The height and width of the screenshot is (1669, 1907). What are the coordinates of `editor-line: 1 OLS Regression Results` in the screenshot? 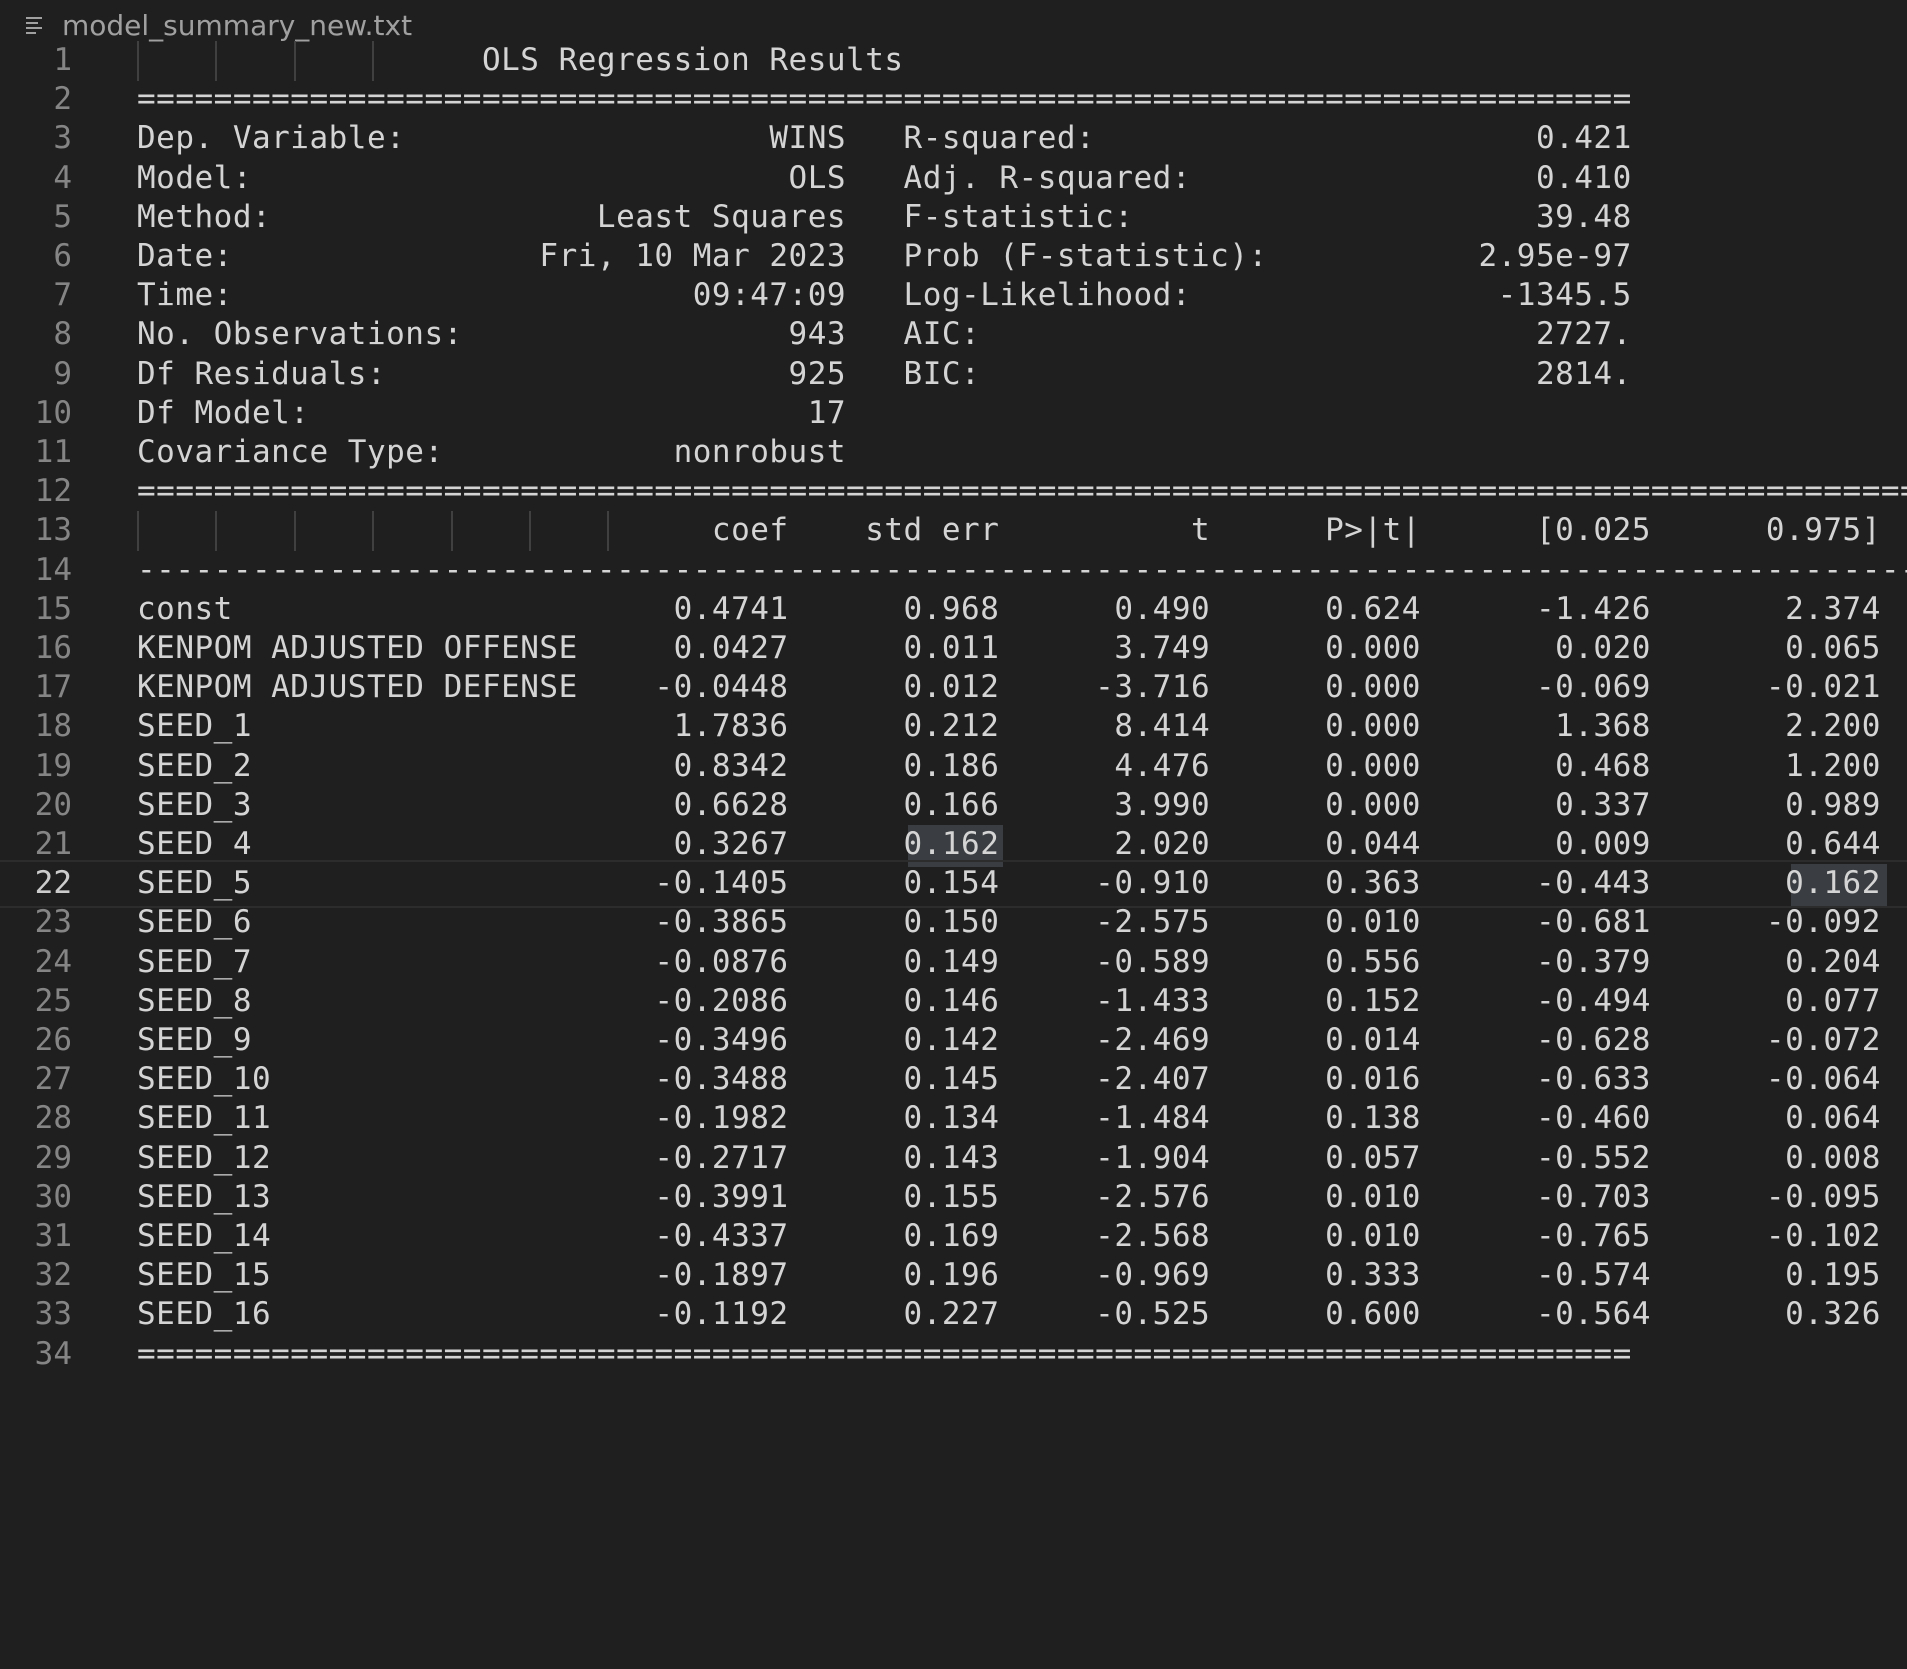 It's located at (953, 61).